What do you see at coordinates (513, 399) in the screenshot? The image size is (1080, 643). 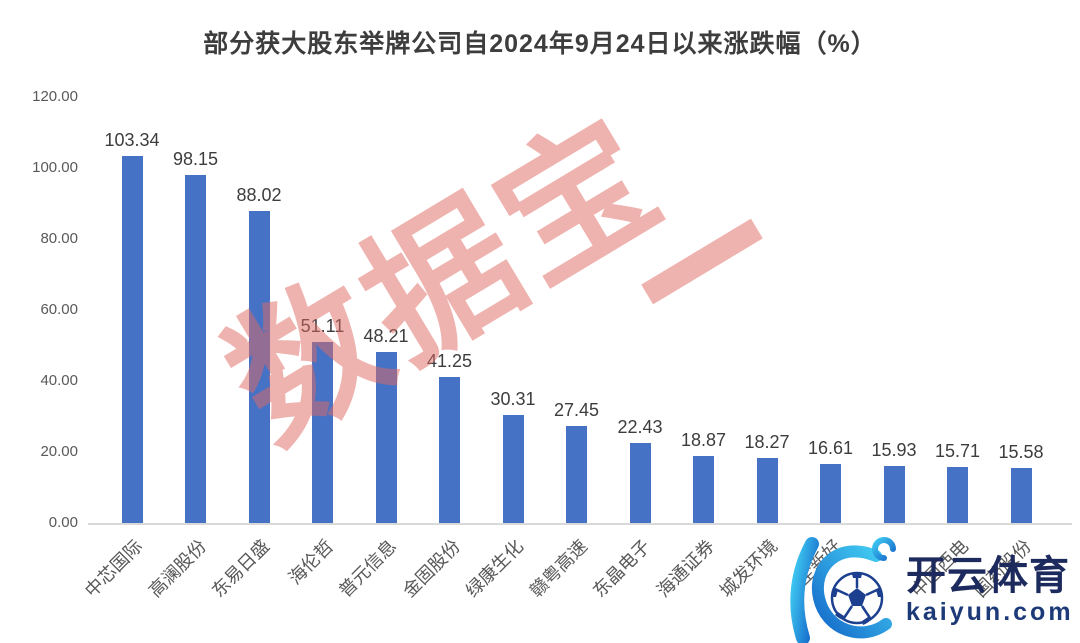 I see `bar-value-label: 30.31` at bounding box center [513, 399].